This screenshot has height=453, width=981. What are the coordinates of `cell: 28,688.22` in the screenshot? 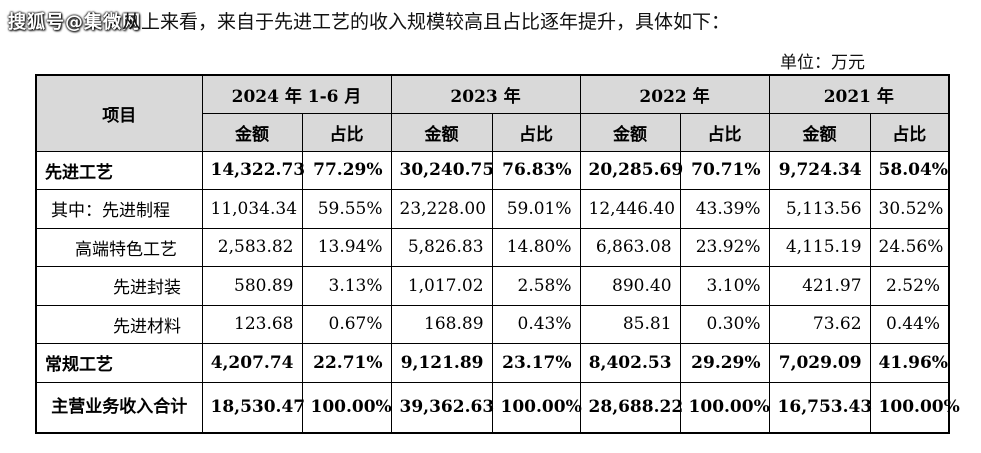 It's located at (631, 407).